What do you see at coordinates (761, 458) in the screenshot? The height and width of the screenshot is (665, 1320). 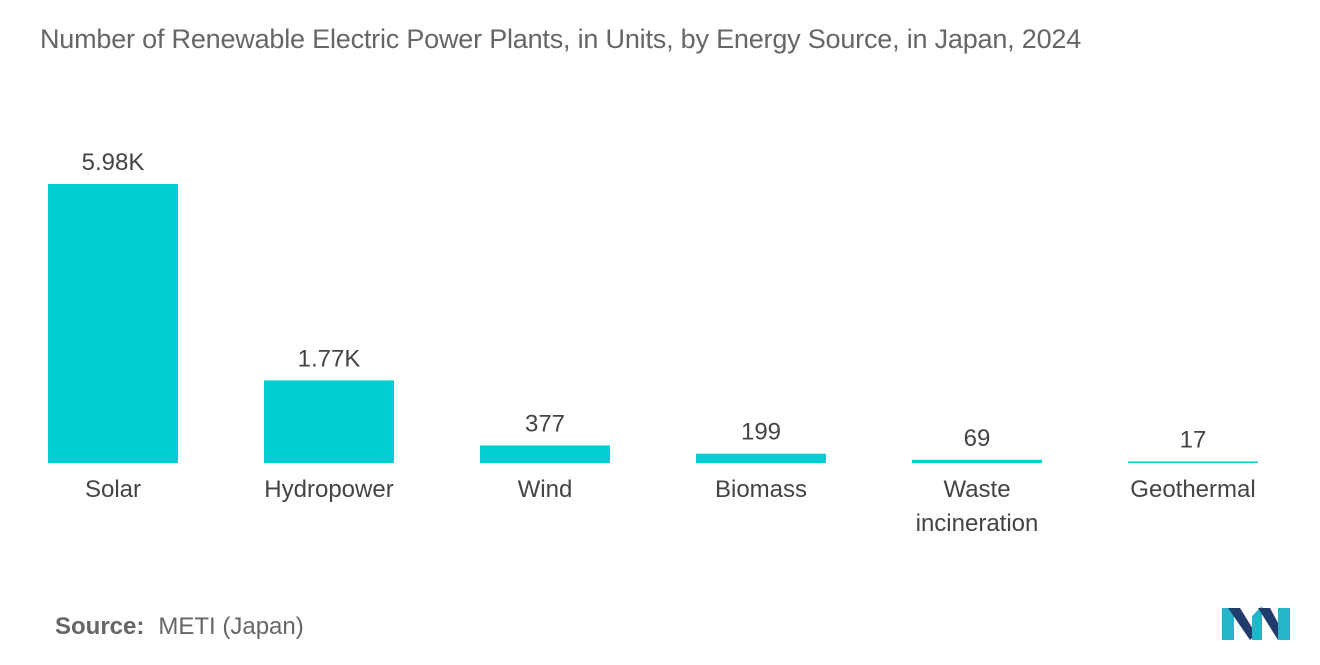 I see `bar-biomass` at bounding box center [761, 458].